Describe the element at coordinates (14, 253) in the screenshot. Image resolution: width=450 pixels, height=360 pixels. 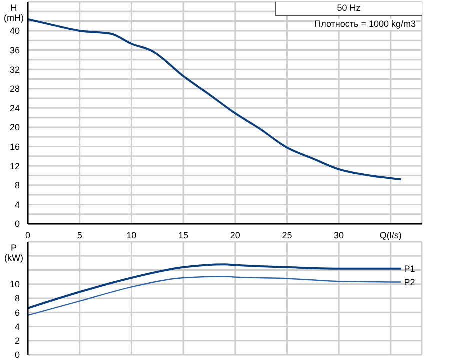
I see `y-axis-title: P (kW)` at that location.